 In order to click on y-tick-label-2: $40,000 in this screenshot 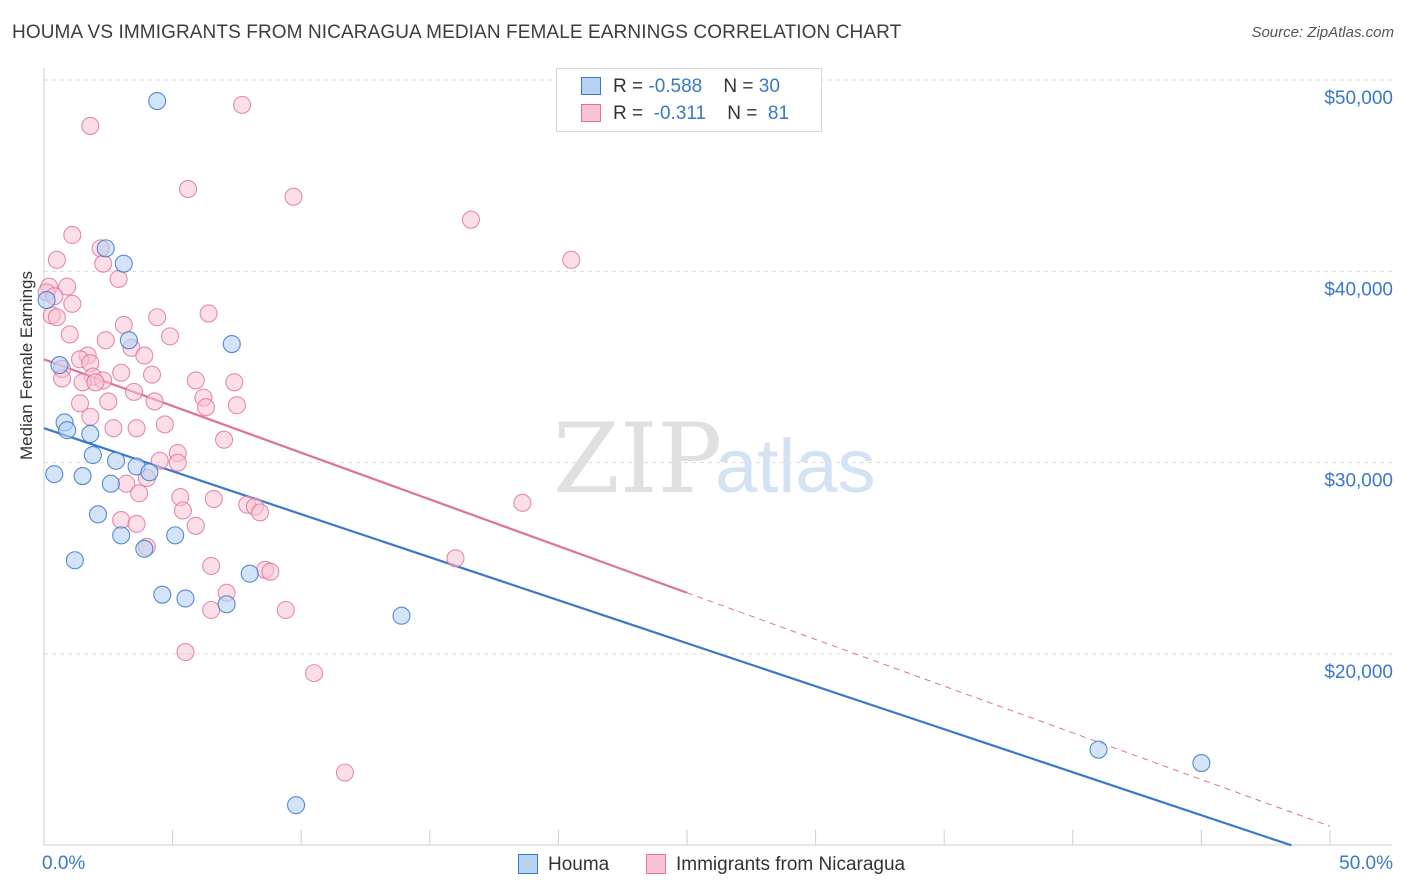, I will do `click(1358, 289)`.